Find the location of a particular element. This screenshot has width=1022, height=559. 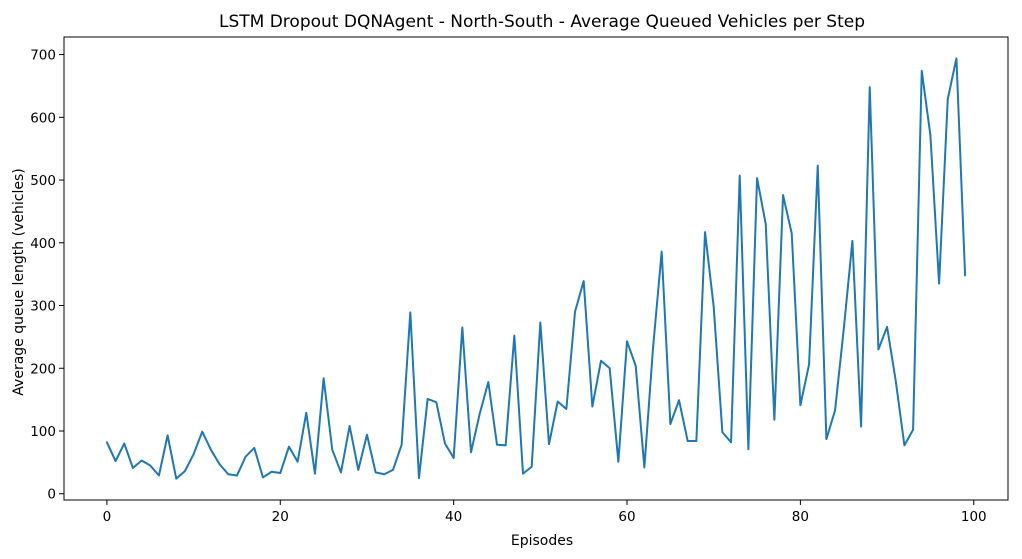

x-tick-label: 80 is located at coordinates (800, 517).